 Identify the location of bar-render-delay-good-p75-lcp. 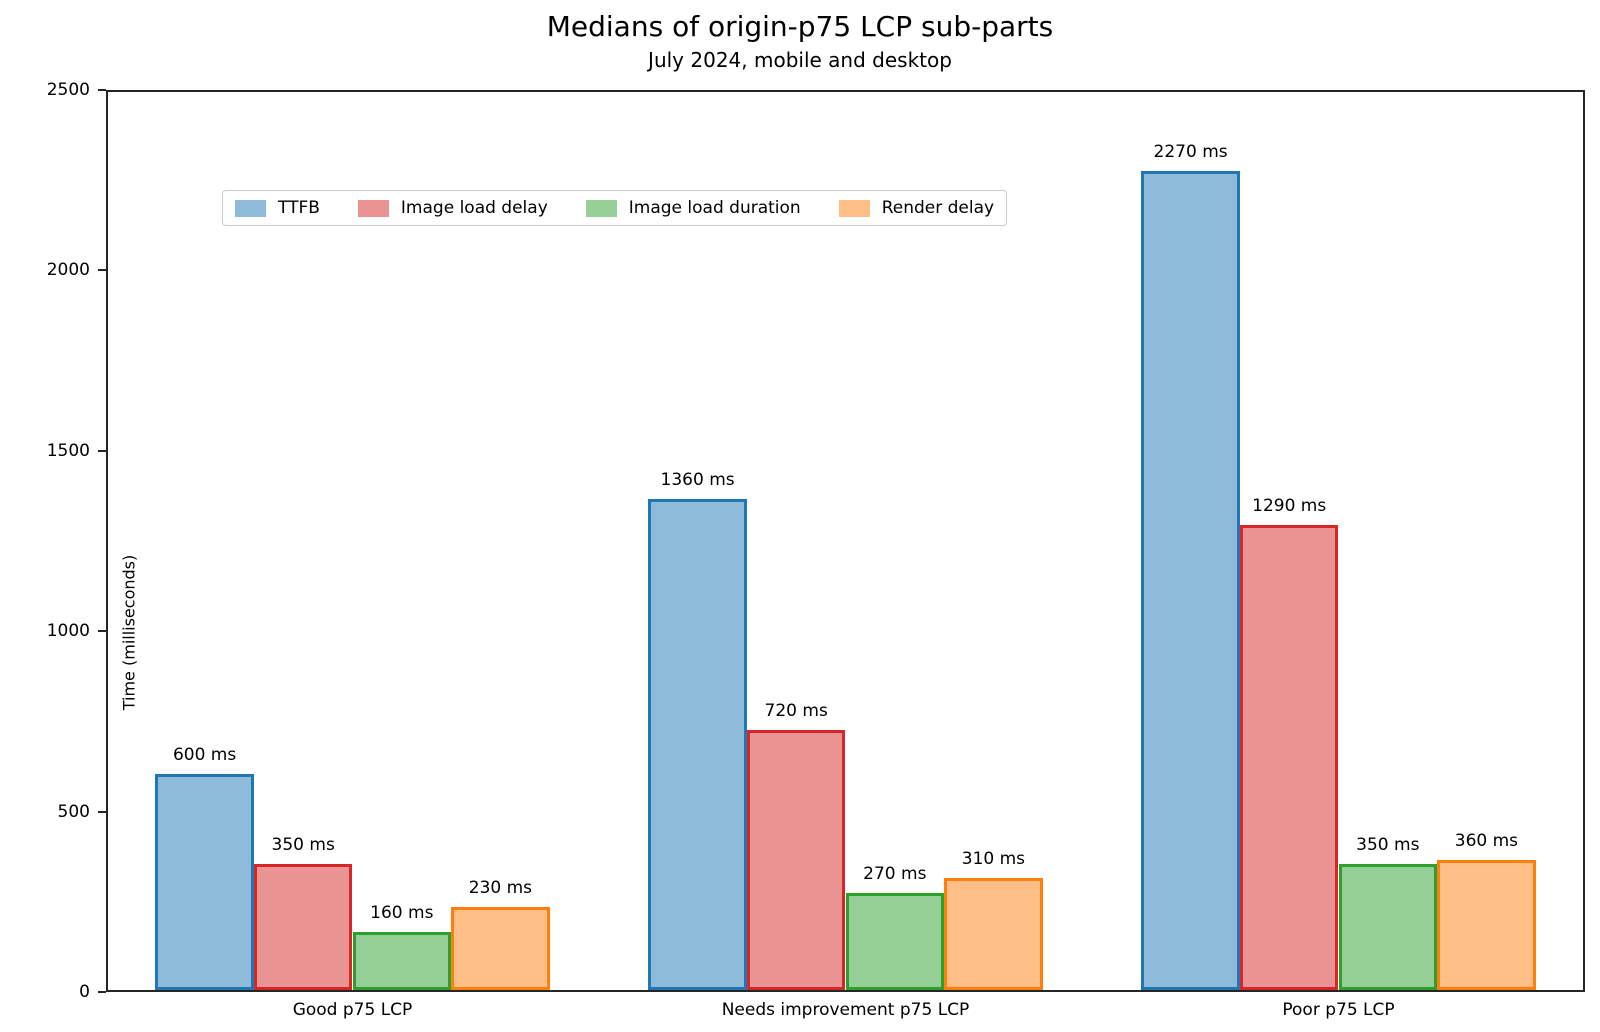
(500, 948).